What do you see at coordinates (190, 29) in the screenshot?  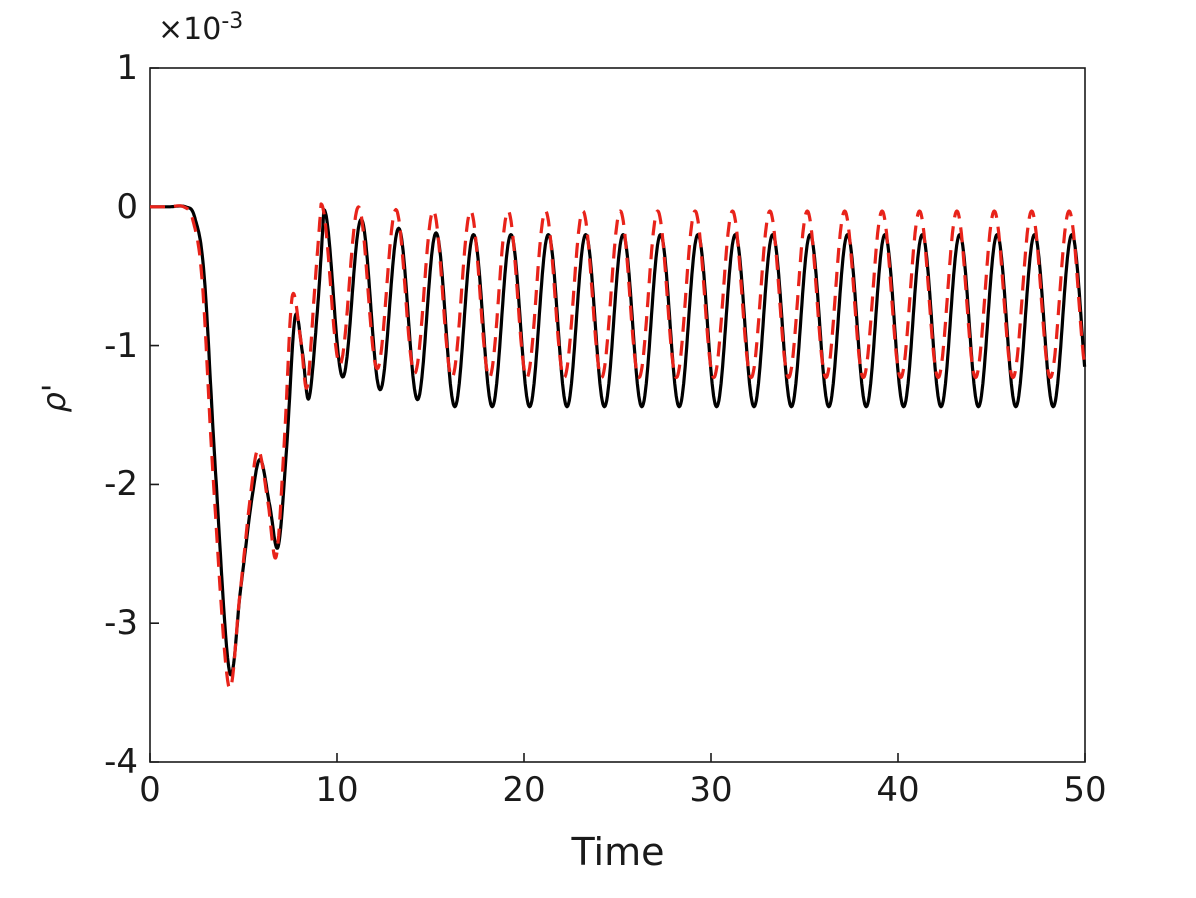 I see `multiplier-base: ×10` at bounding box center [190, 29].